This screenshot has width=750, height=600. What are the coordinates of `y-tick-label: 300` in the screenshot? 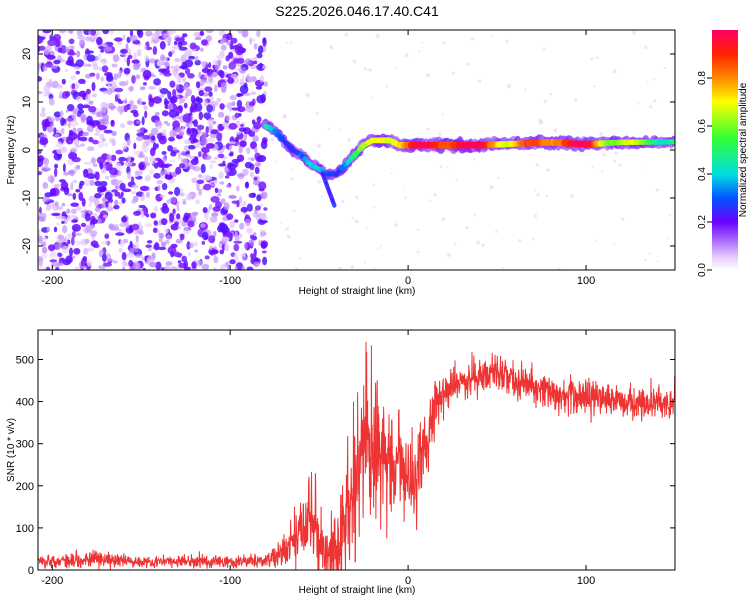 It's located at (25, 445).